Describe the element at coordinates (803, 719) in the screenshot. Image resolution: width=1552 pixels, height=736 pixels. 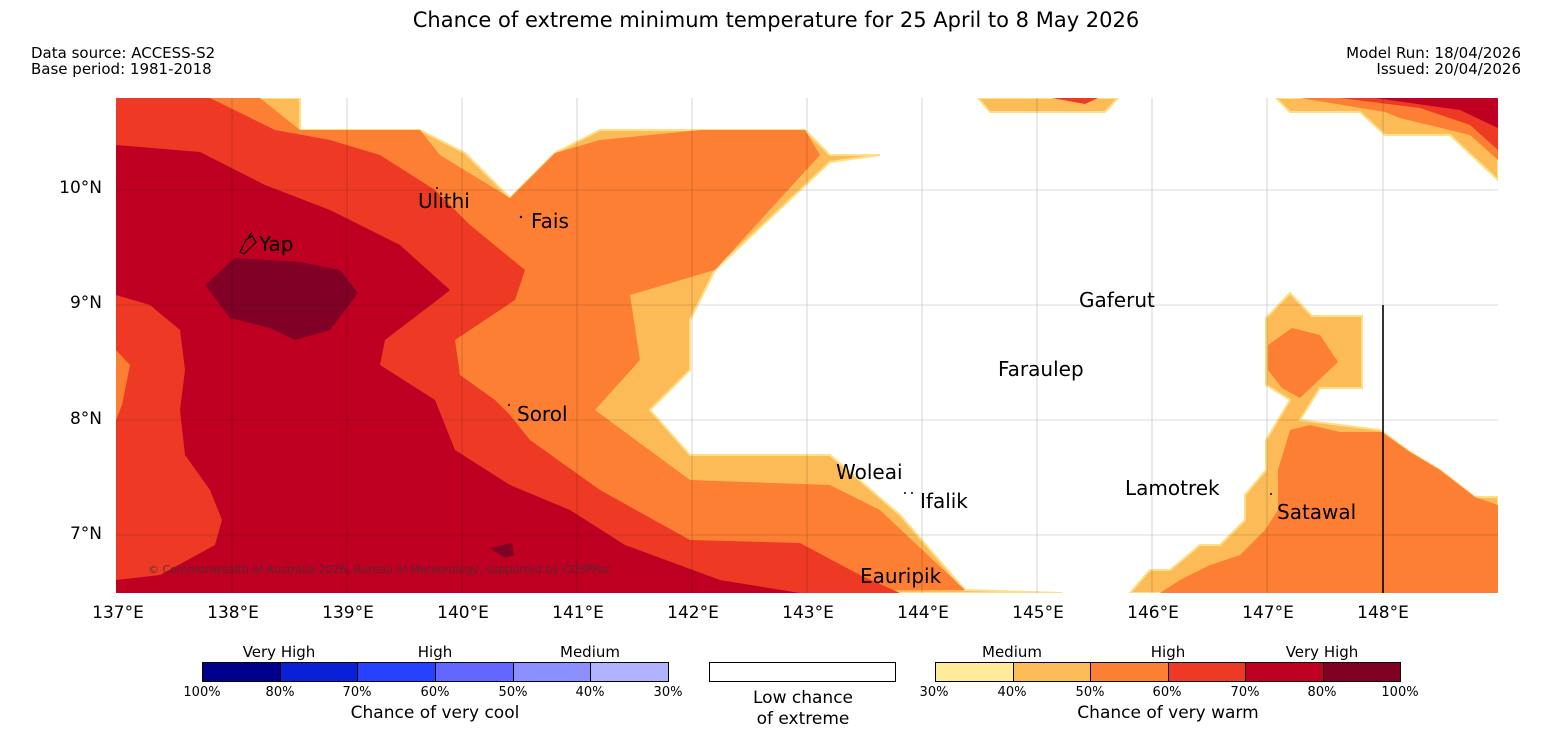
I see `neutral-label-line2: of extreme` at that location.